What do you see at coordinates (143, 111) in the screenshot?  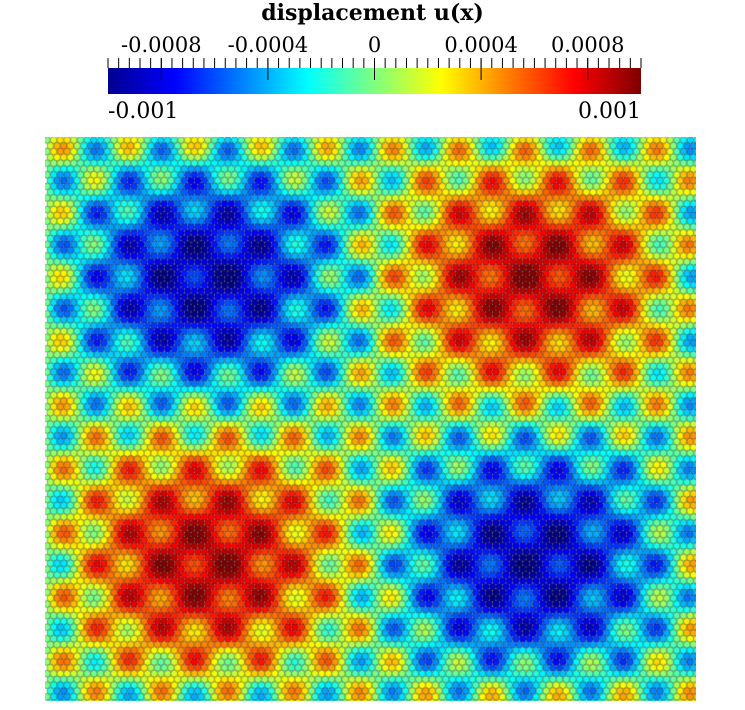 I see `colorbar-min-label: -0.001` at bounding box center [143, 111].